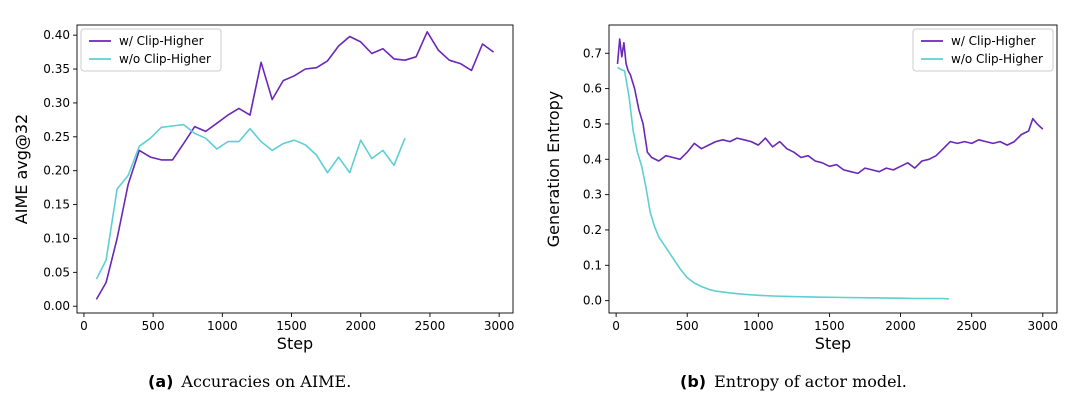  I want to click on chart1-xtick-label-6: 3000, so click(1043, 326).